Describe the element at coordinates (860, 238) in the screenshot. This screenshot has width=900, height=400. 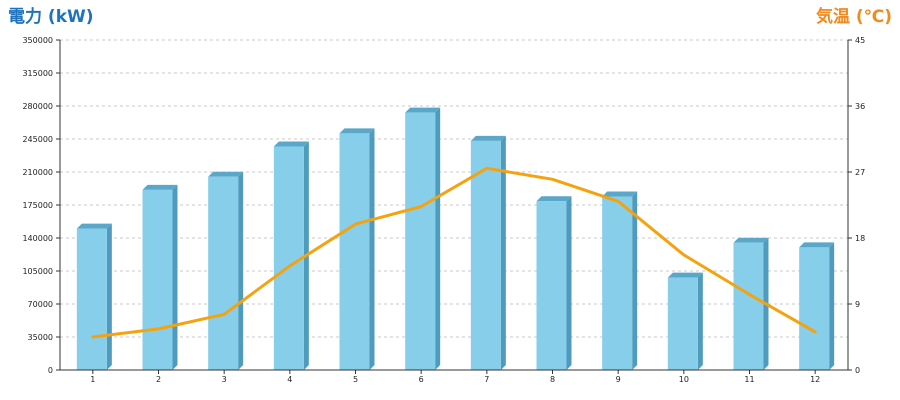
I see `right-tick-label: 18` at that location.